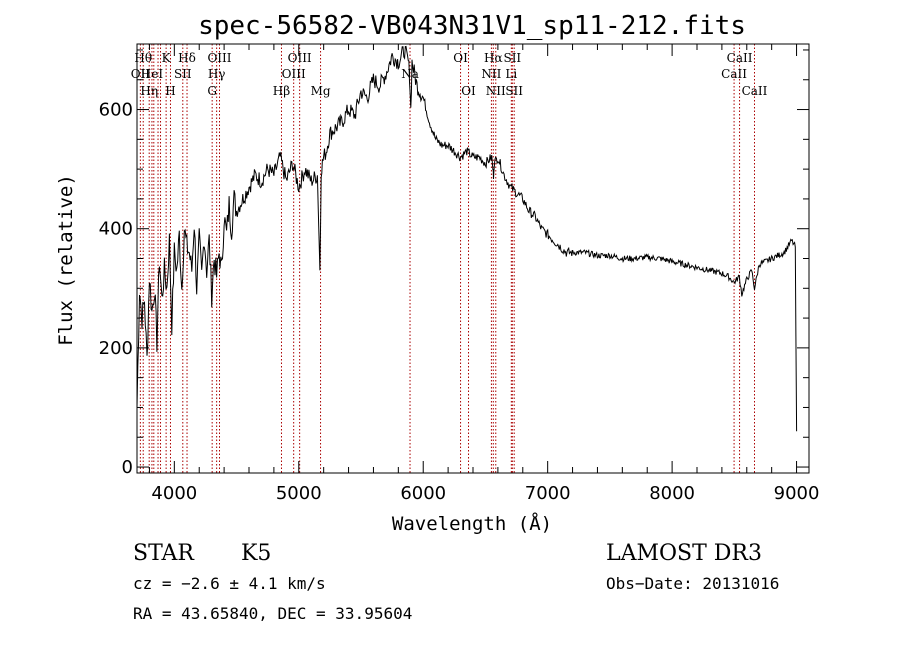 The image size is (900, 649). Describe the element at coordinates (410, 74) in the screenshot. I see `spectral-line-label: Na` at that location.